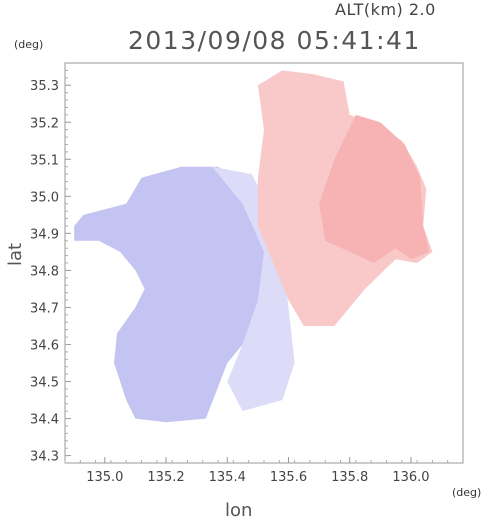 The image size is (491, 521). Describe the element at coordinates (239, 510) in the screenshot. I see `x-axis-label: lon` at that location.